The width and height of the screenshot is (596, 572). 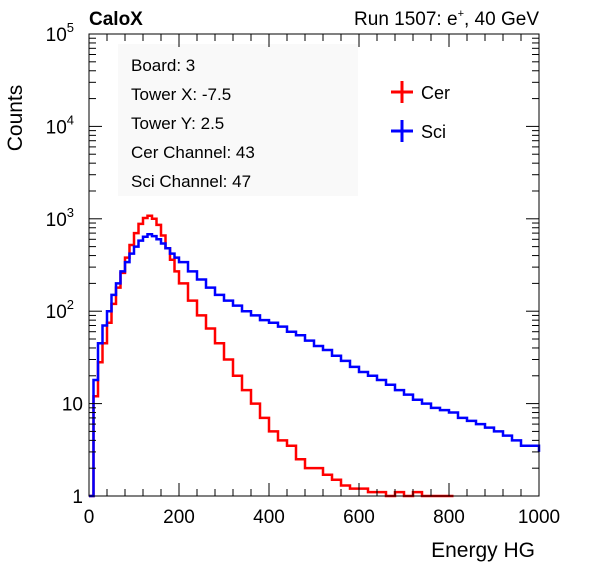 What do you see at coordinates (89, 517) in the screenshot?
I see `x-tick-label: 0` at bounding box center [89, 517].